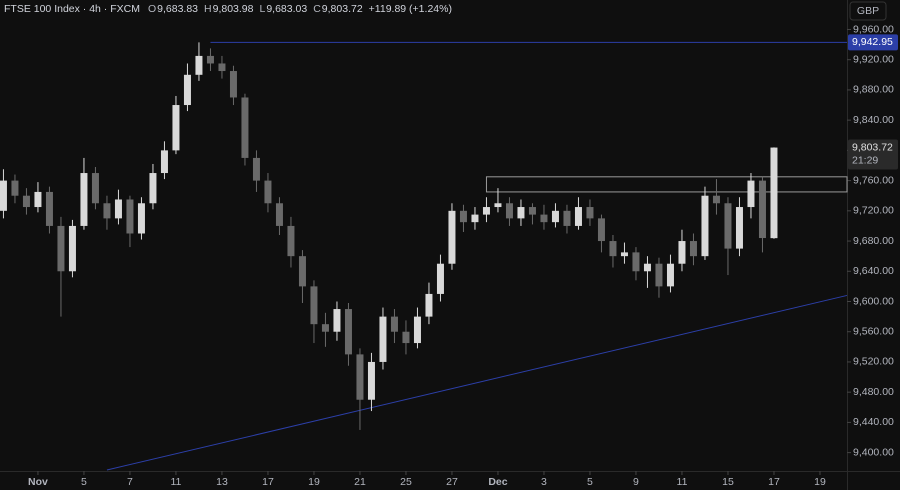 The height and width of the screenshot is (490, 900). What do you see at coordinates (406, 482) in the screenshot?
I see `x-tick-label: 25` at bounding box center [406, 482].